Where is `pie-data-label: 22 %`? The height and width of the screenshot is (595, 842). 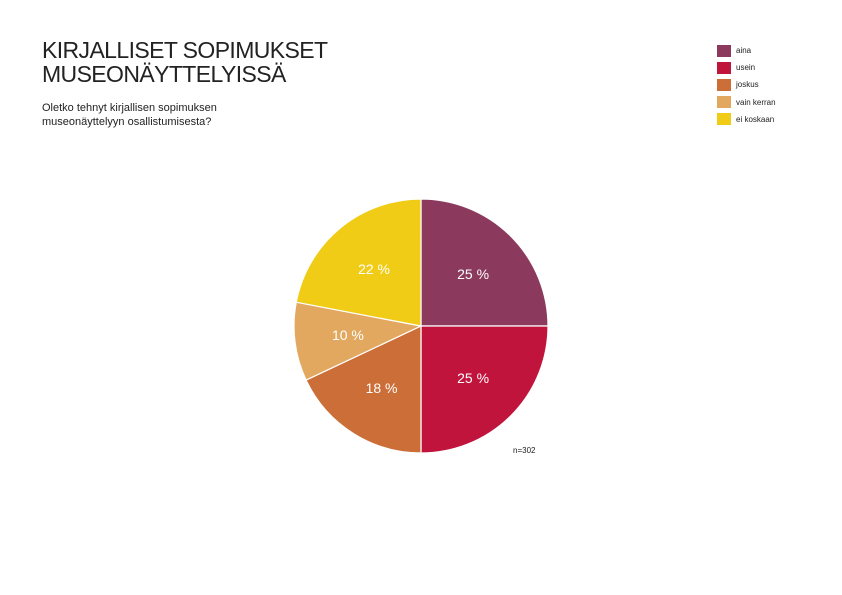 pie-data-label: 22 % is located at coordinates (374, 269).